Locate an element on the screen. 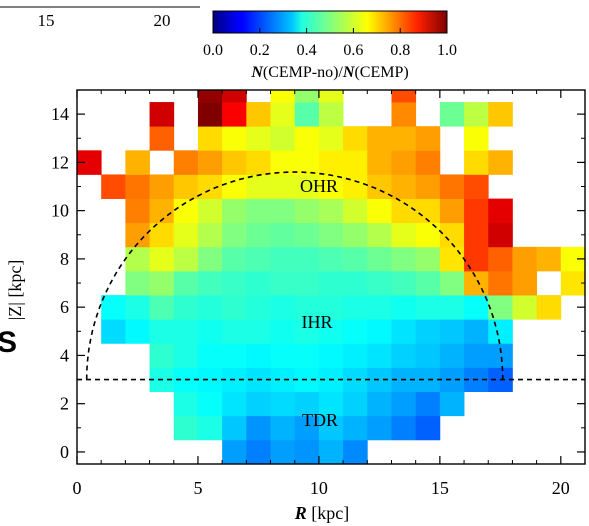  x-tick-label: 5 is located at coordinates (197, 488).